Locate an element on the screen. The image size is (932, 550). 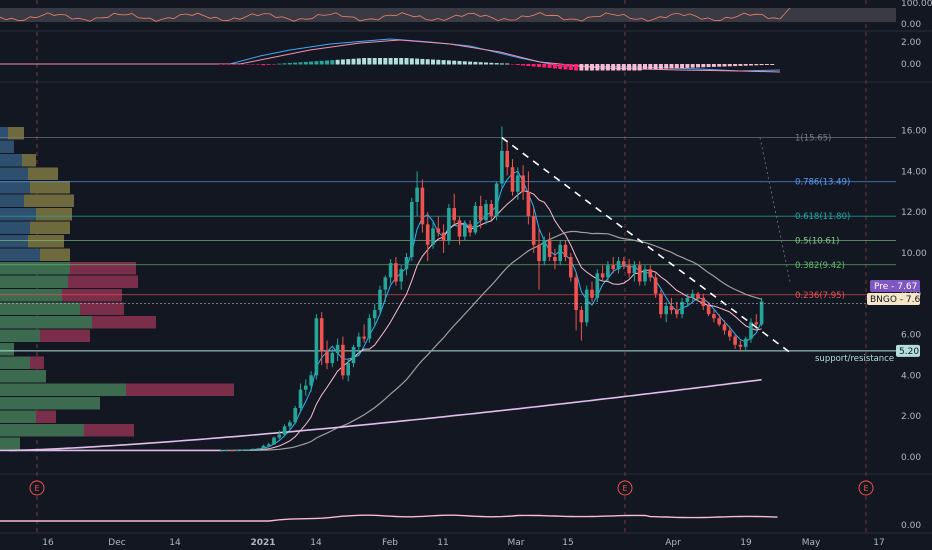
price-tick-2: 4.00 is located at coordinates (911, 376).